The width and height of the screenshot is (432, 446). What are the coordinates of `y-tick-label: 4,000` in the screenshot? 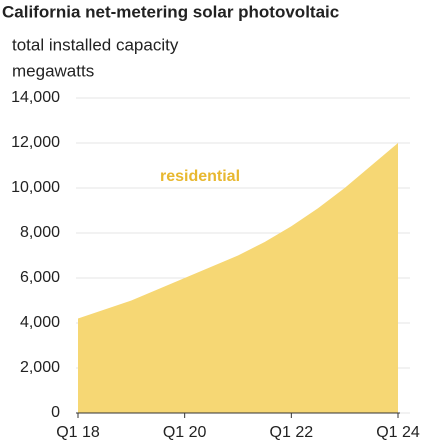 It's located at (40, 322).